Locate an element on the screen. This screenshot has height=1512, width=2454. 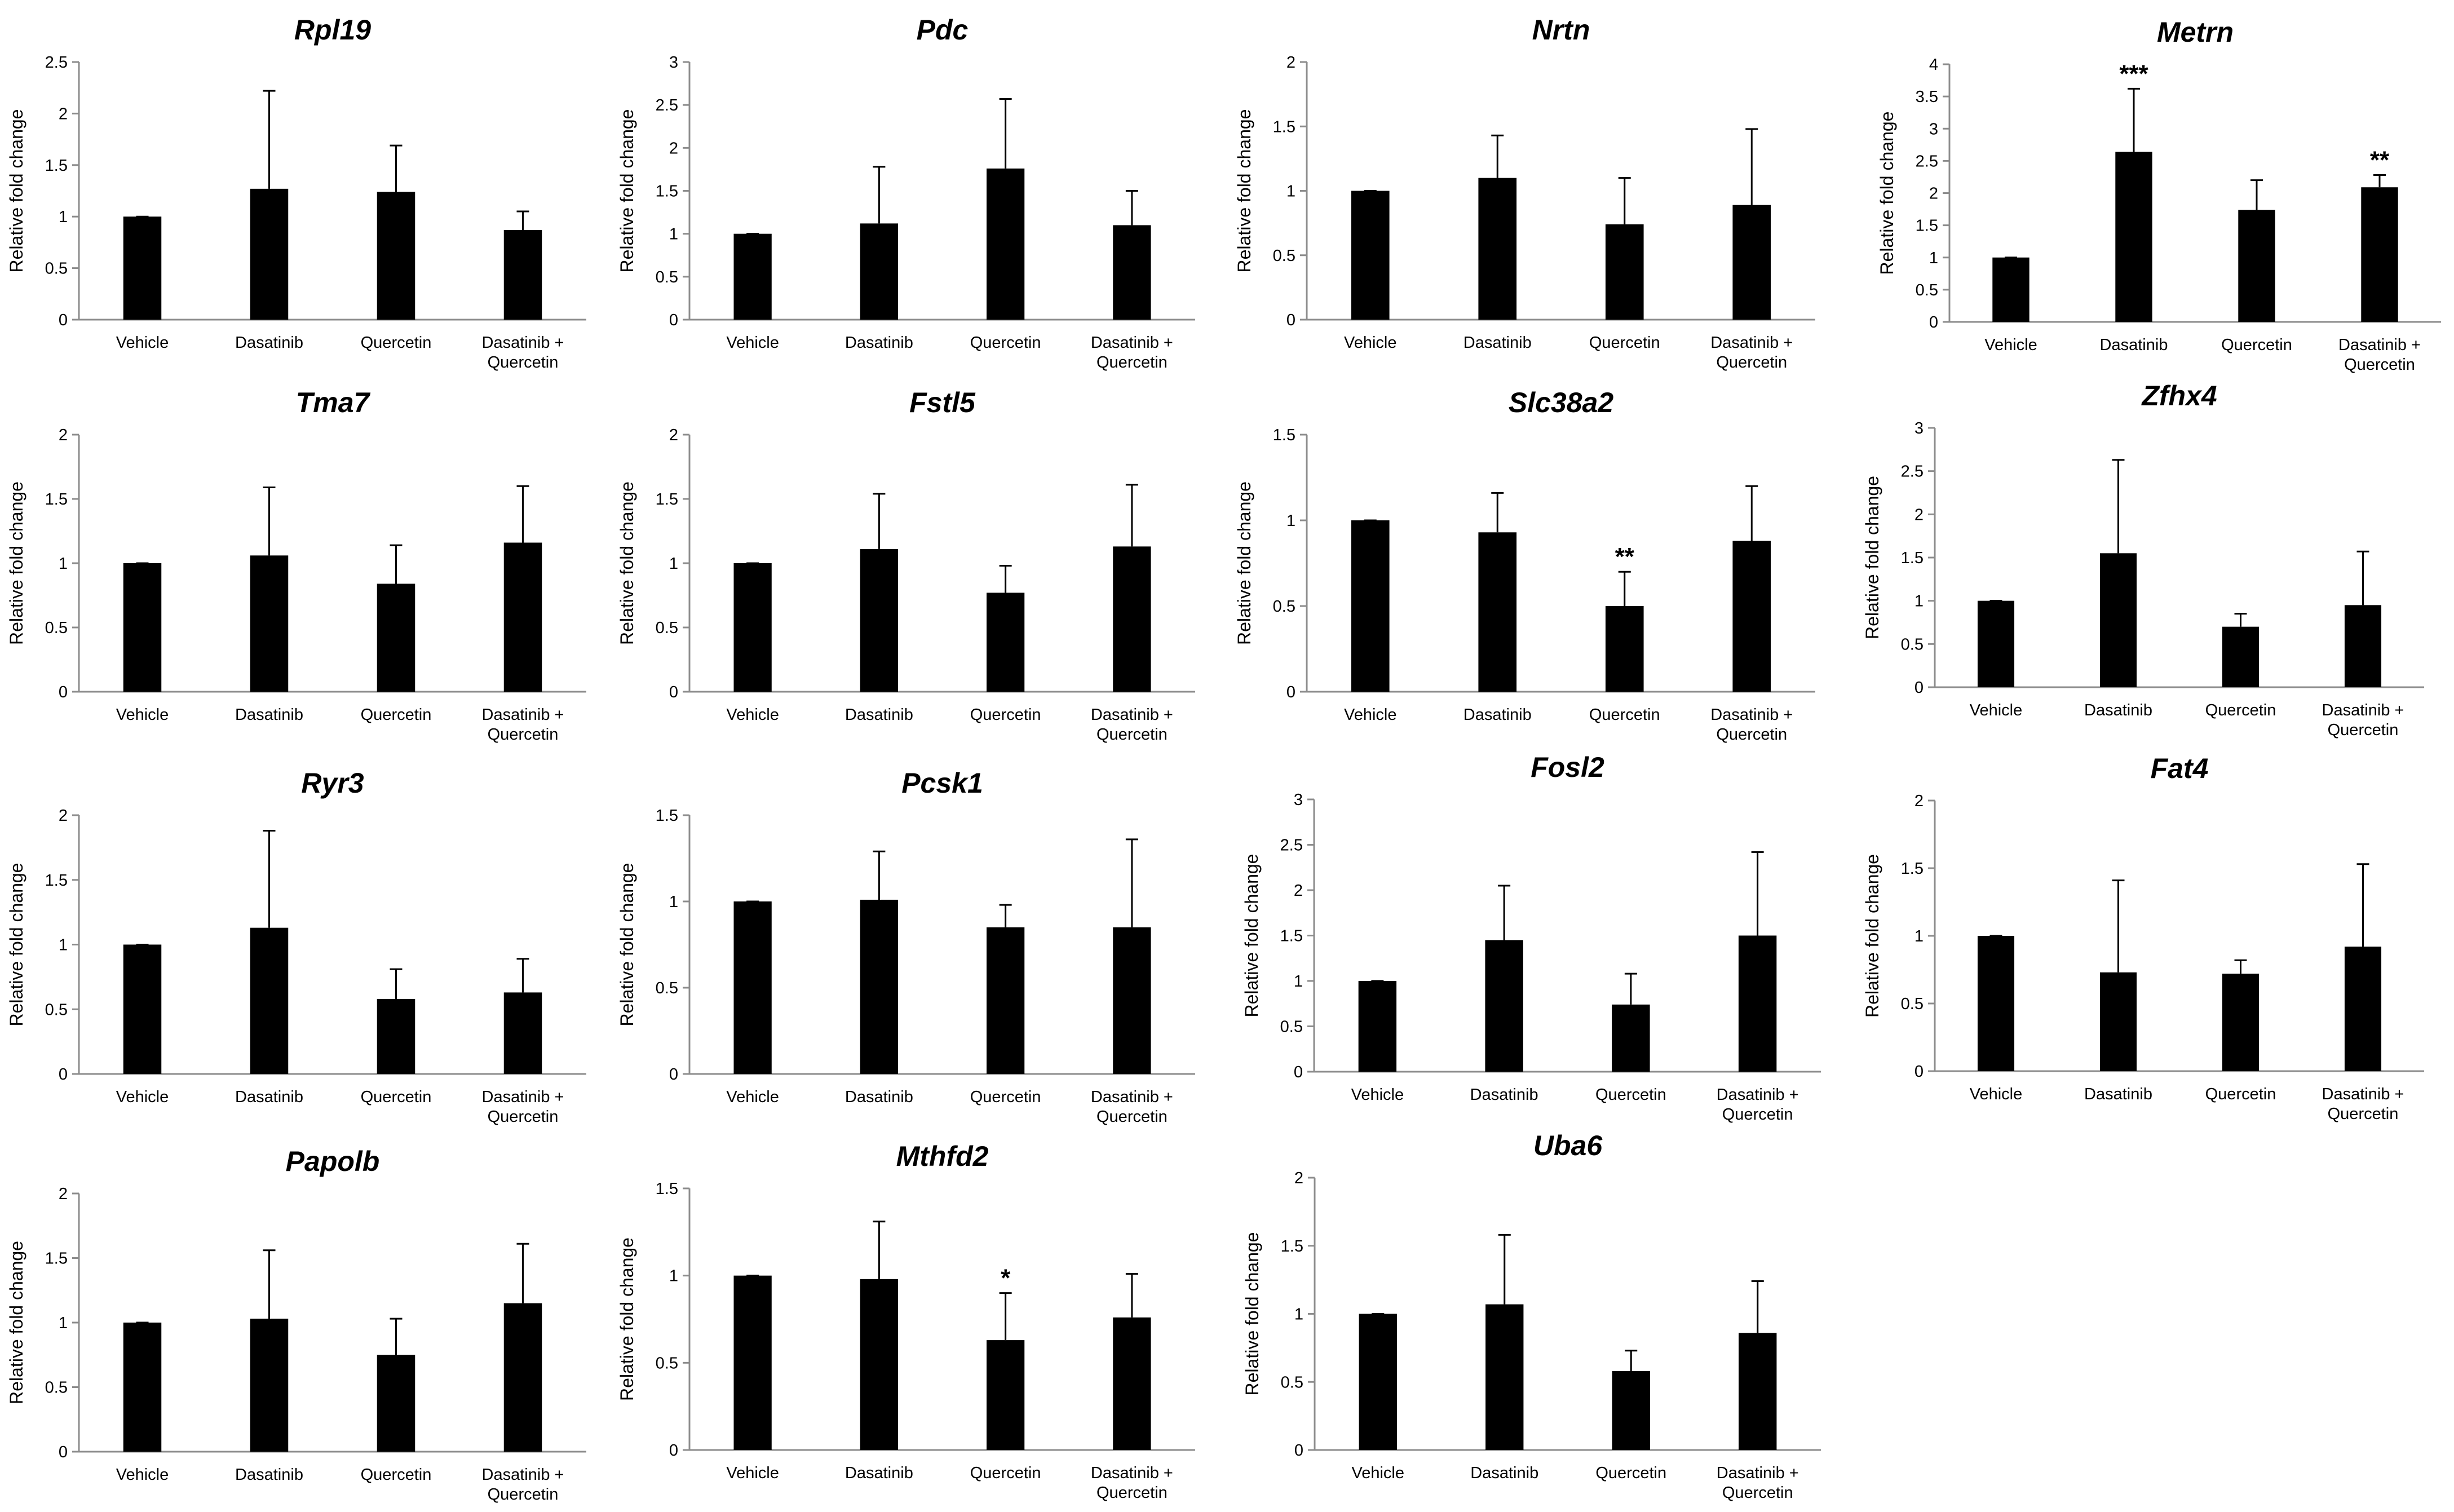
significance-label: * is located at coordinates (1006, 1278).